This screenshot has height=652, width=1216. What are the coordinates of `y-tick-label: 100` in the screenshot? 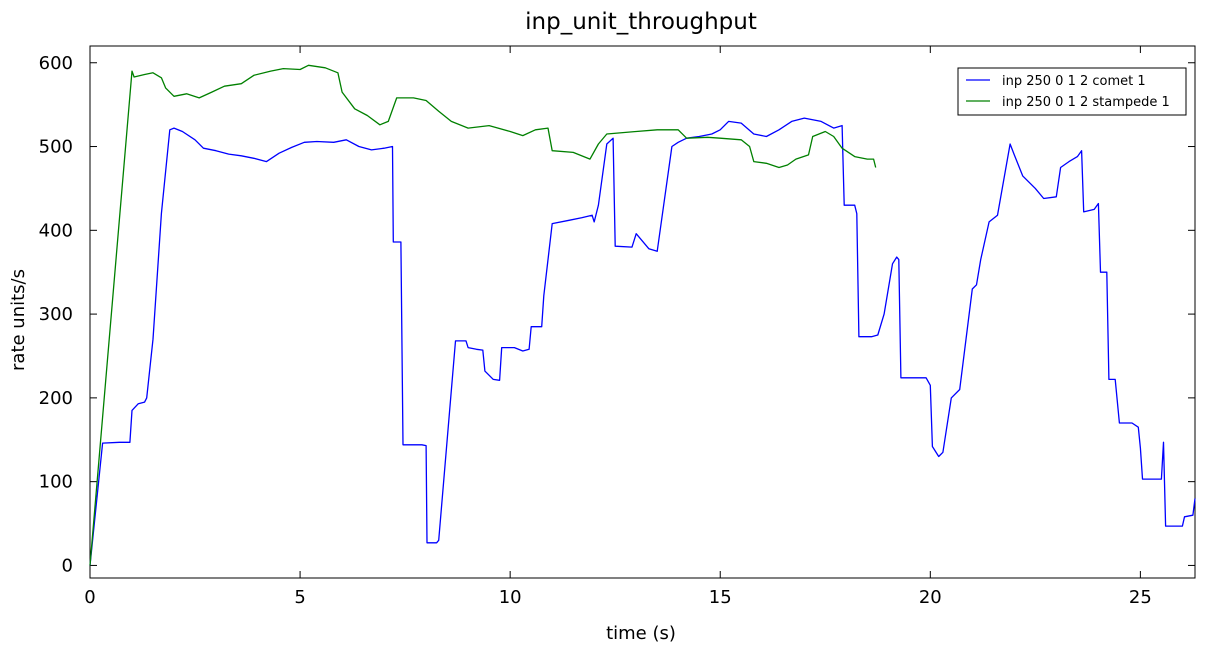 It's located at (56, 482).